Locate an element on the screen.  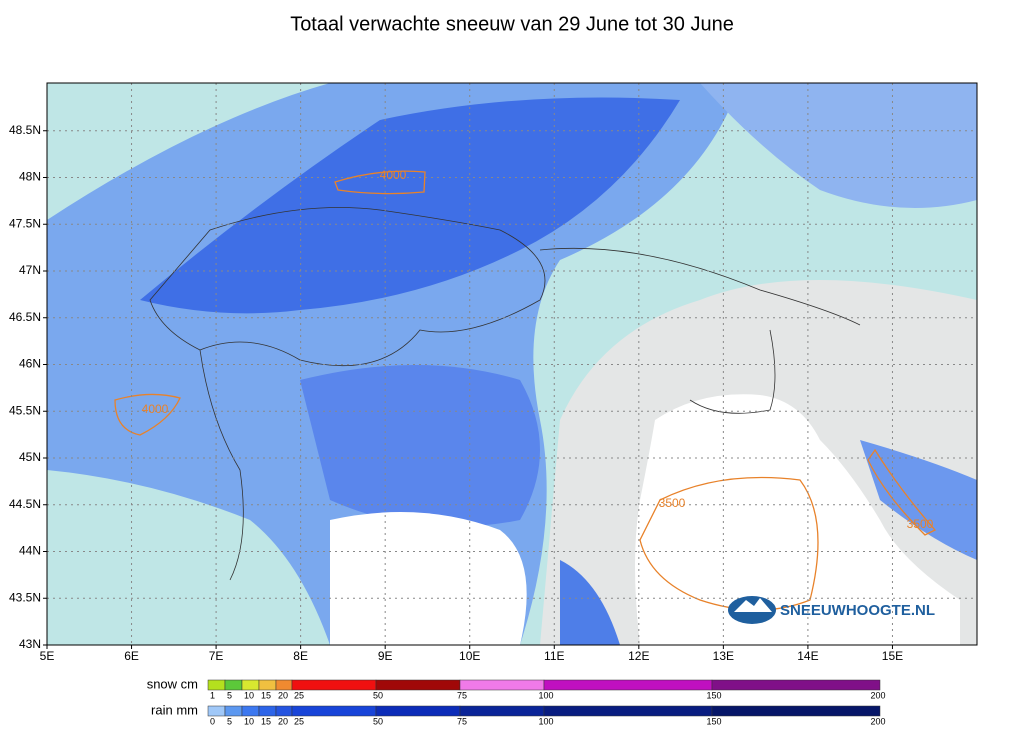
rain-tick-label: 150 is located at coordinates (713, 721).